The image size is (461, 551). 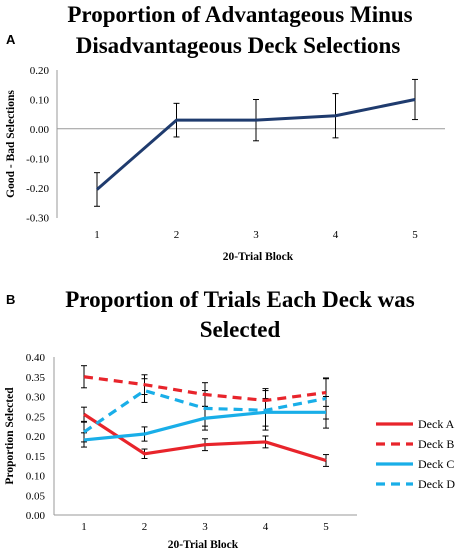 I want to click on panel-b-series-lines, so click(x=205, y=419).